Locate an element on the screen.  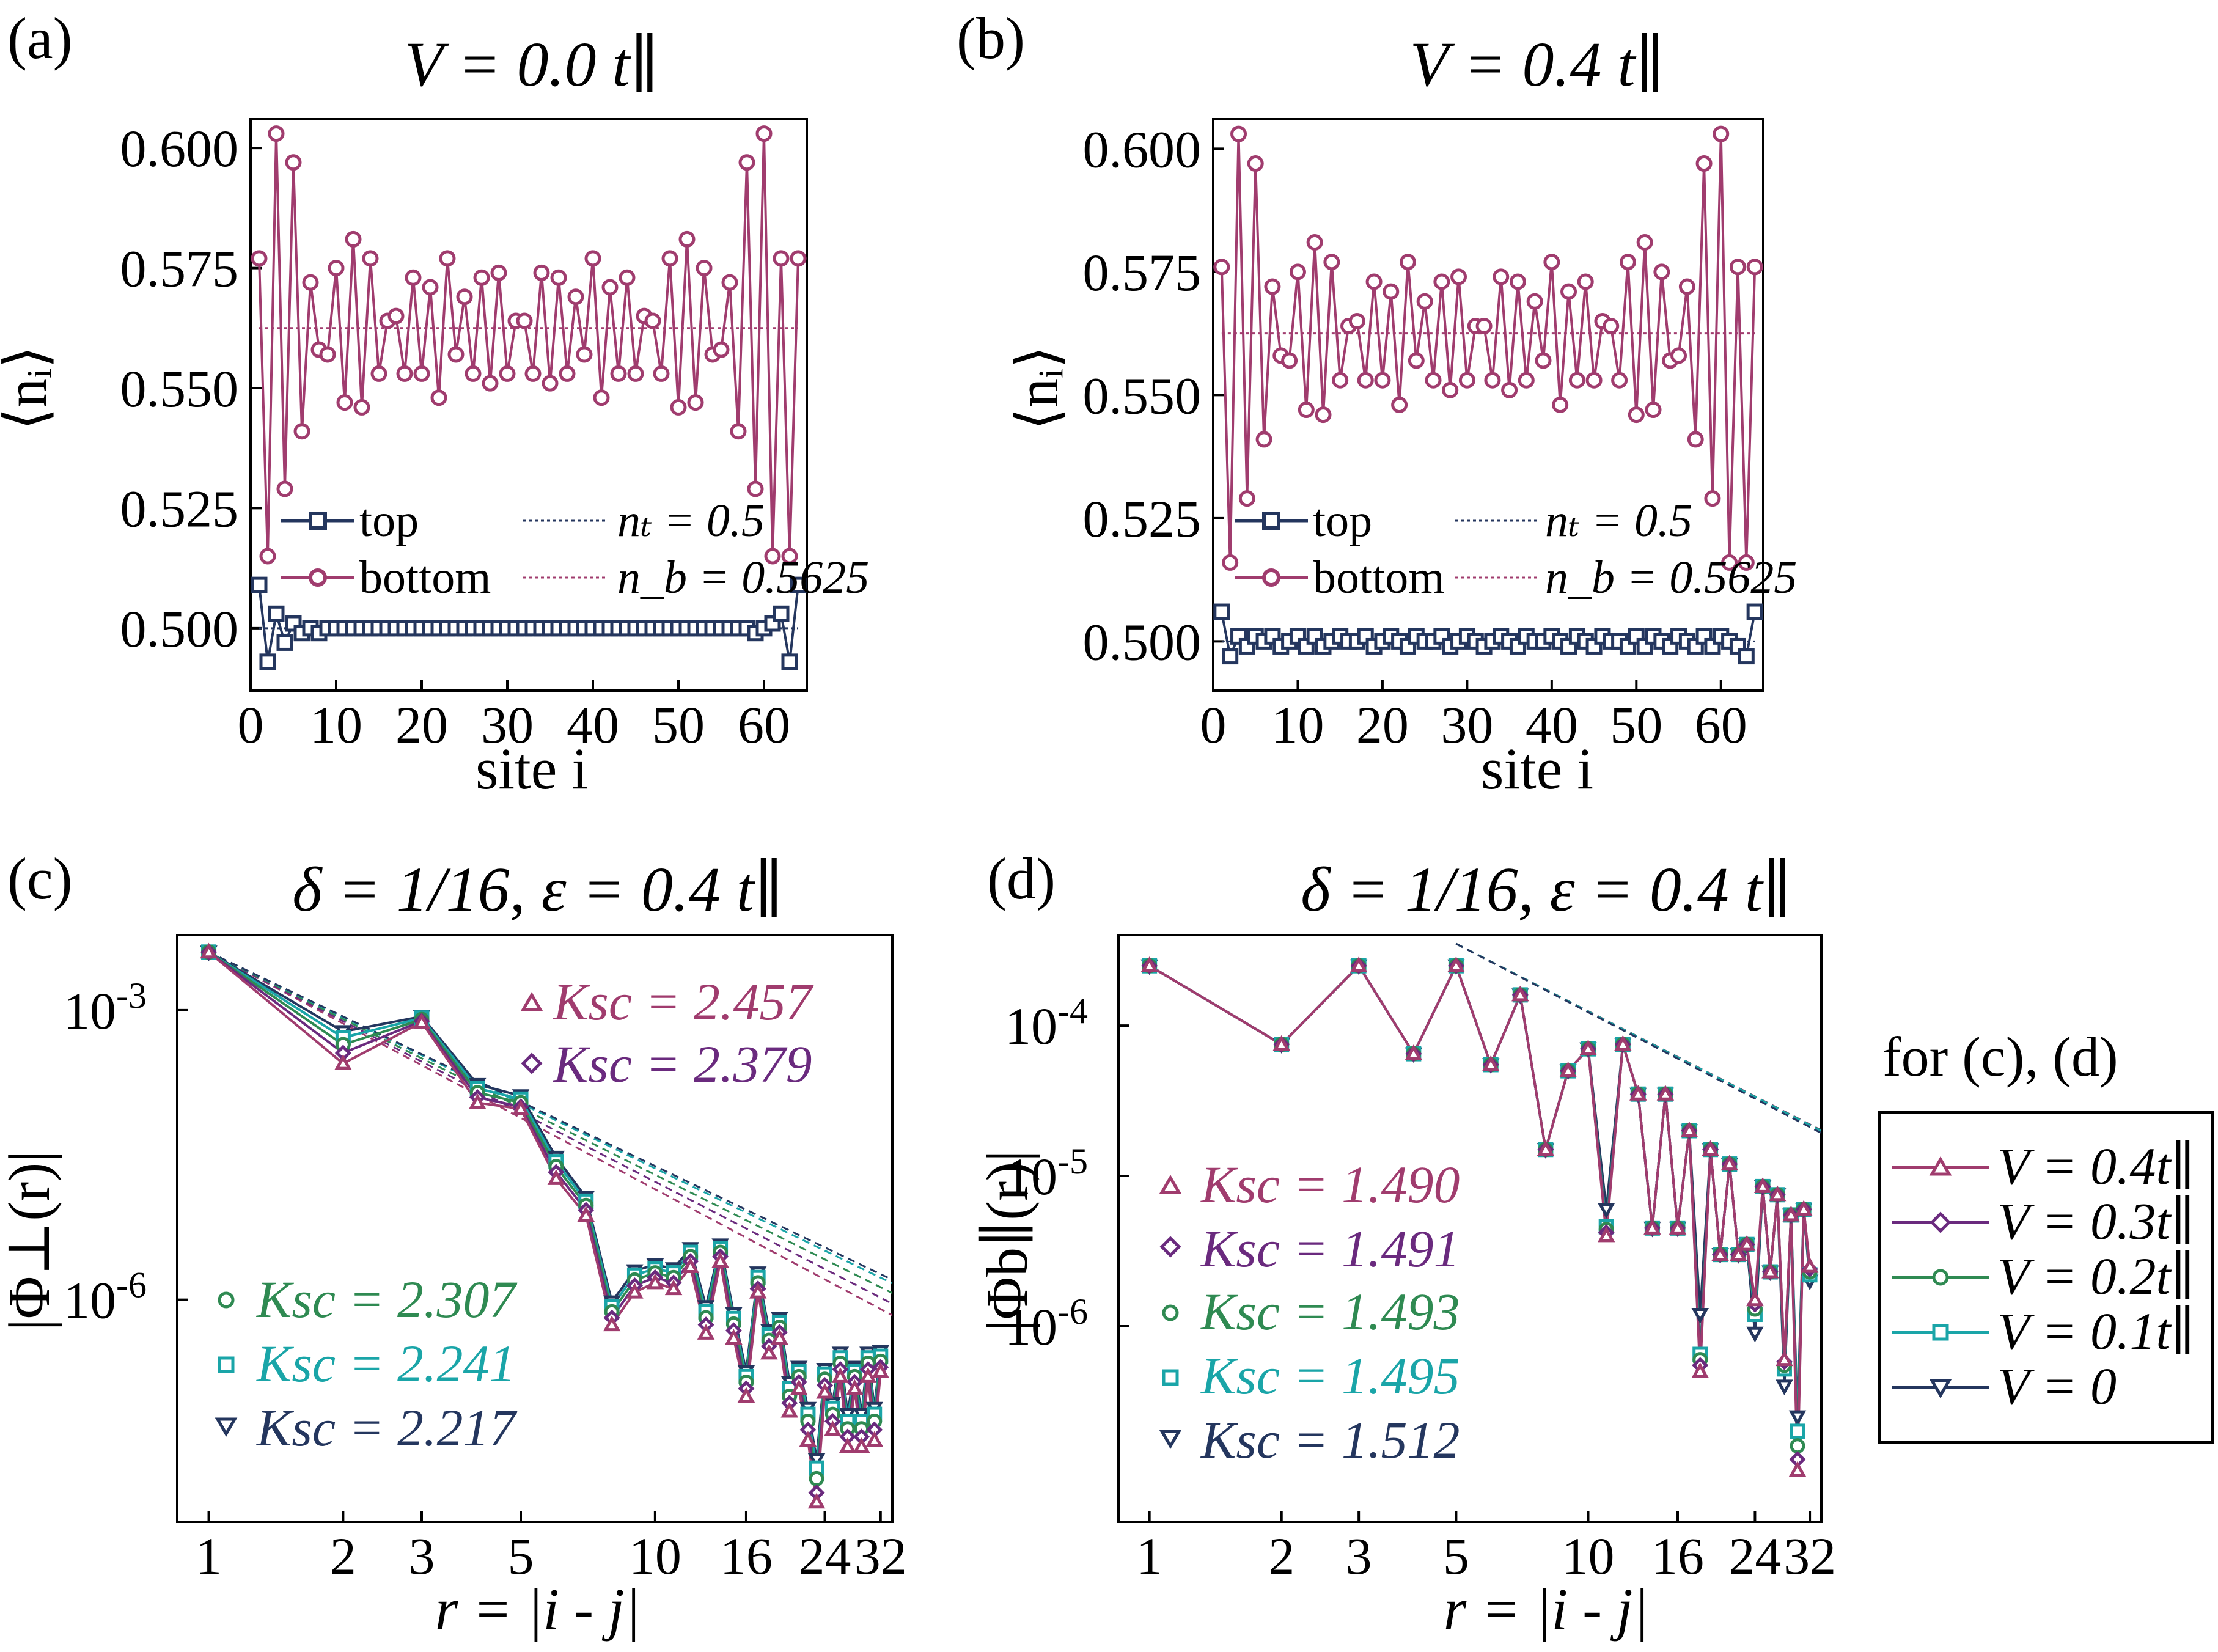
panel-d-plot: 1 2 3 5 10 16 24 32 10-4 10-5 10-6 is located at coordinates (1421, 1259).